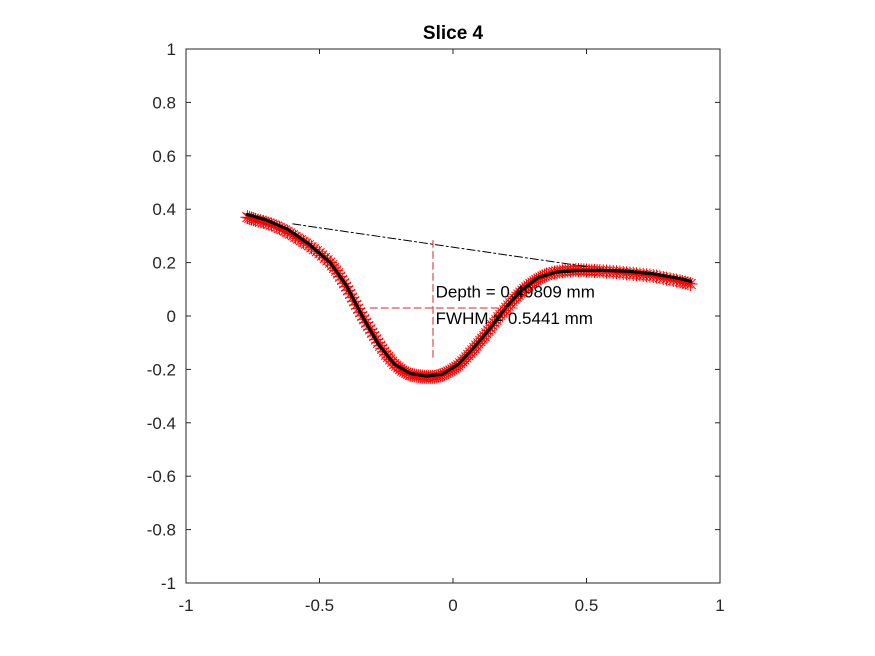 The height and width of the screenshot is (656, 875). Describe the element at coordinates (515, 291) in the screenshot. I see `annotation-label: Depth = 0.49809 mm` at that location.